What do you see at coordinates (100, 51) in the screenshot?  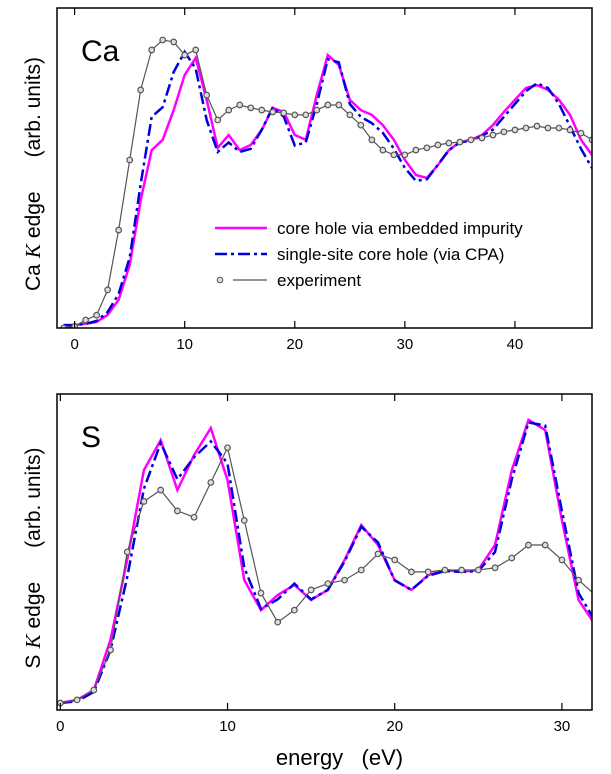 I see `panel-label: Ca` at bounding box center [100, 51].